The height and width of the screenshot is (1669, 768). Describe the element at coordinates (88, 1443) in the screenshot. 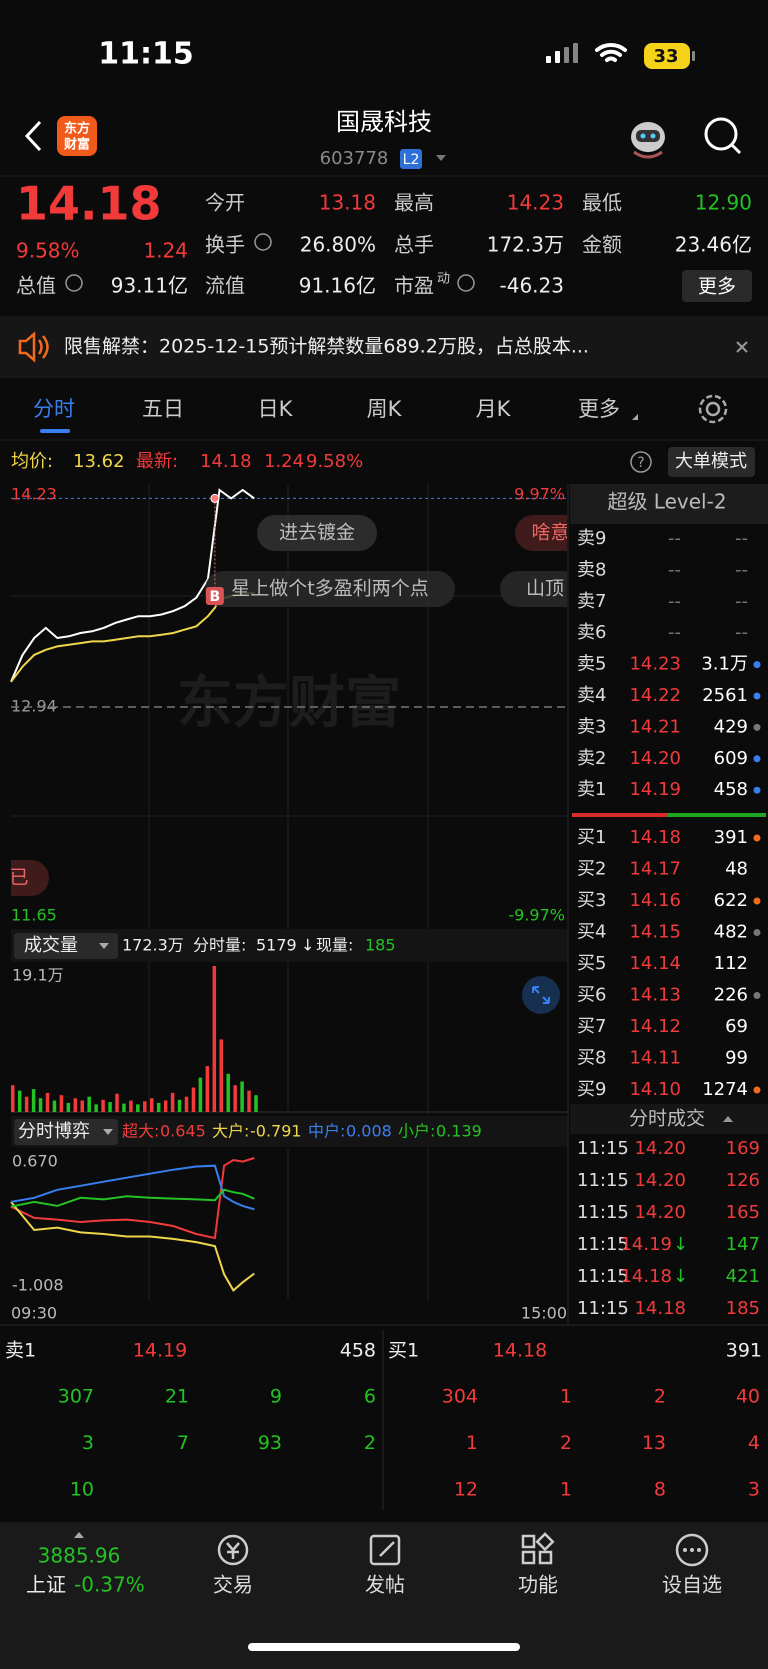

I see `queue-order: 3` at that location.